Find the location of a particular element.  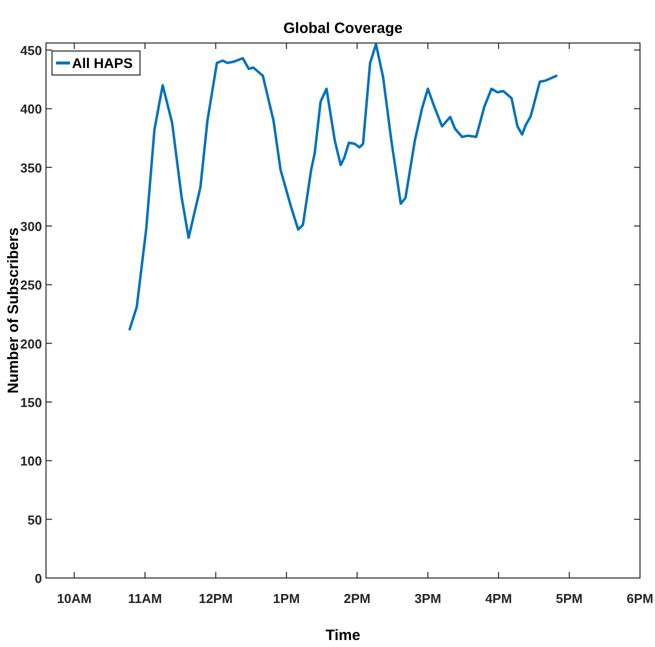

x-axis-title: Time is located at coordinates (343, 635).